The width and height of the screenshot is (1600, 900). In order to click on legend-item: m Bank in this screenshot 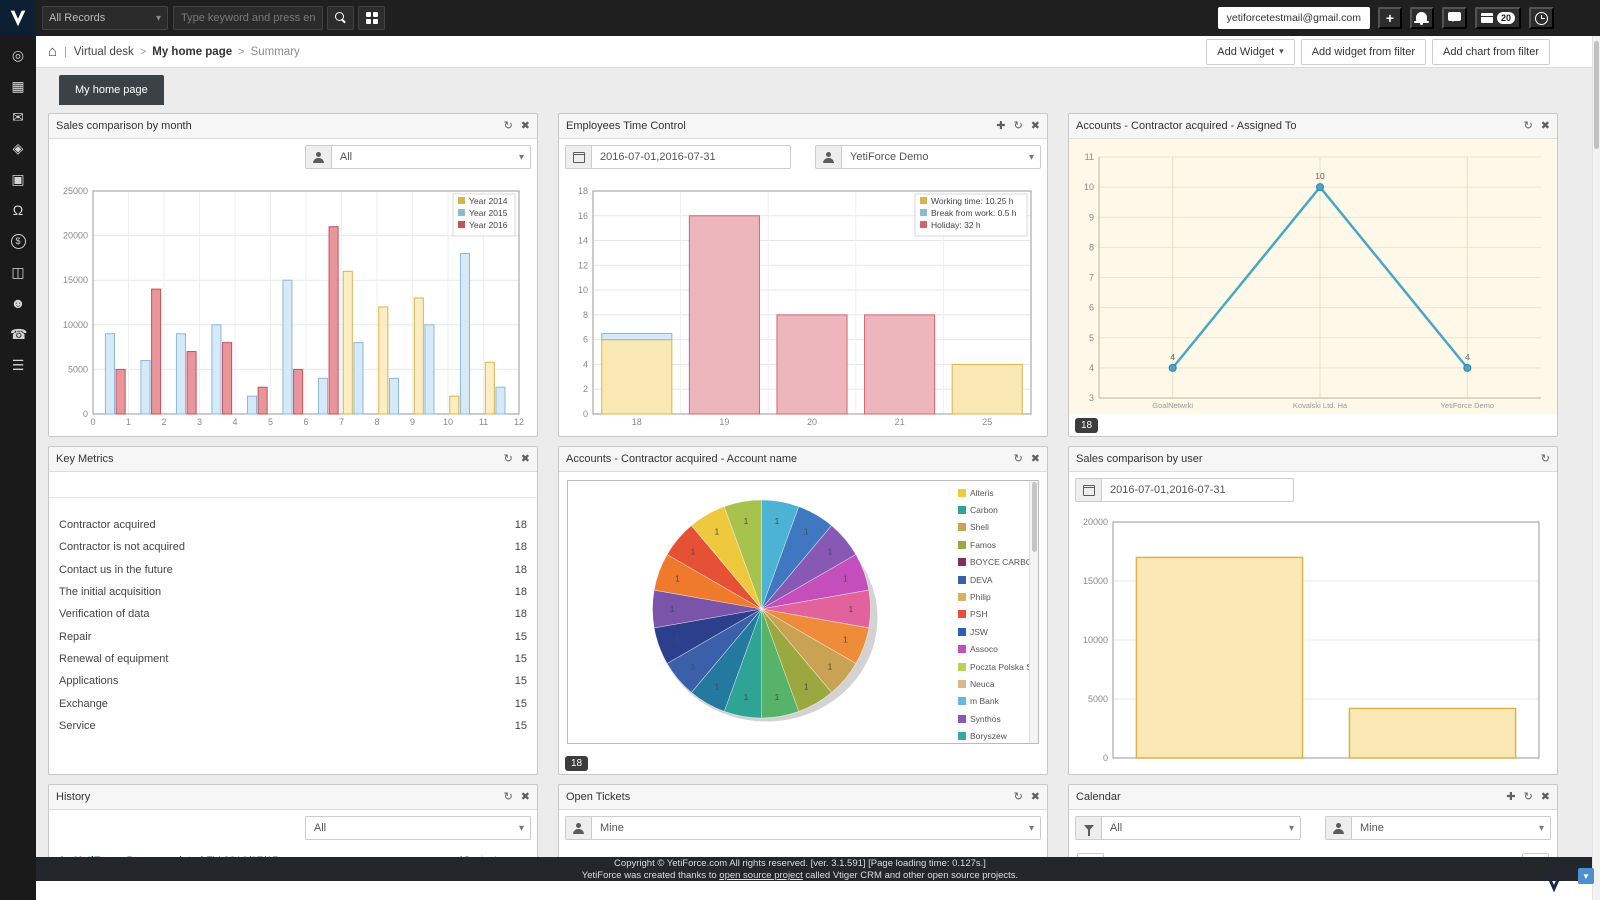, I will do `click(993, 701)`.